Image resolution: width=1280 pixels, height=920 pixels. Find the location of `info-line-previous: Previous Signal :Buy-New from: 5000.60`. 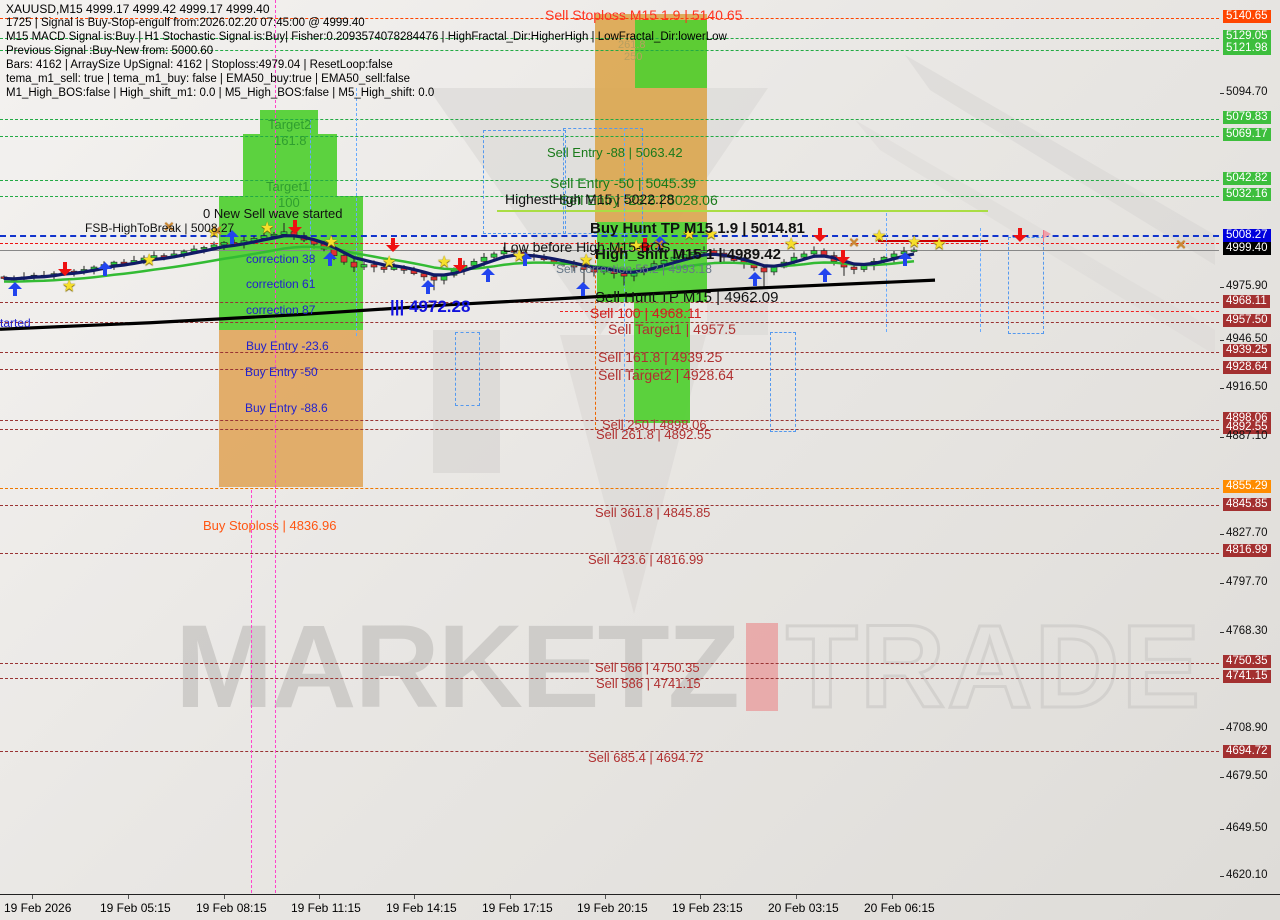

info-line-previous: Previous Signal :Buy-New from: 5000.60 is located at coordinates (110, 51).